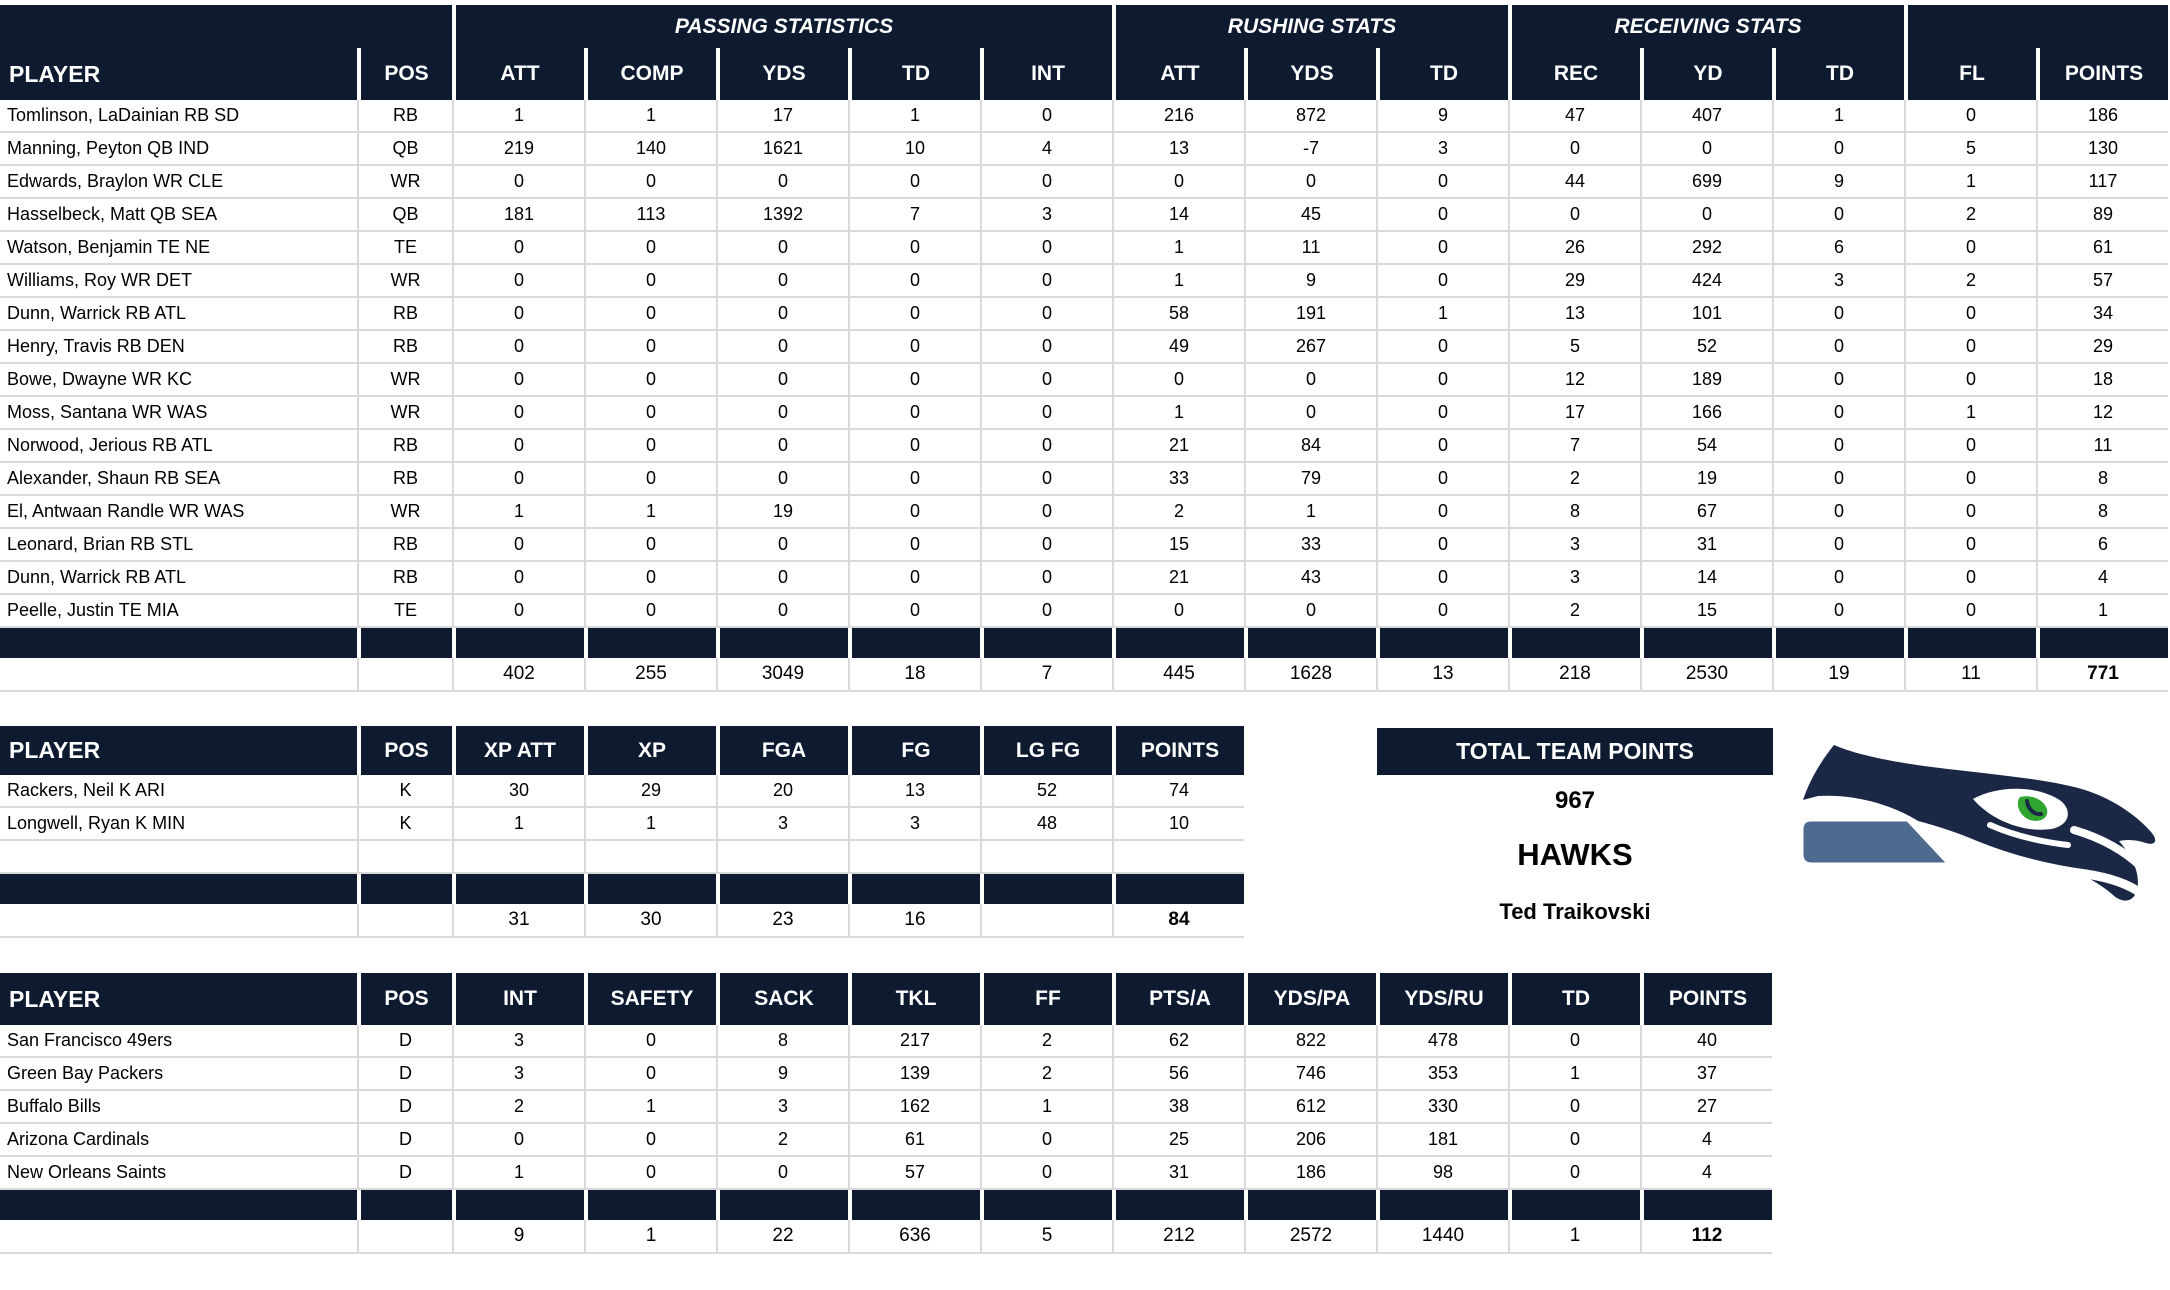 This screenshot has width=2170, height=1290. Describe the element at coordinates (1310, 578) in the screenshot. I see `stat-cell: 43` at that location.